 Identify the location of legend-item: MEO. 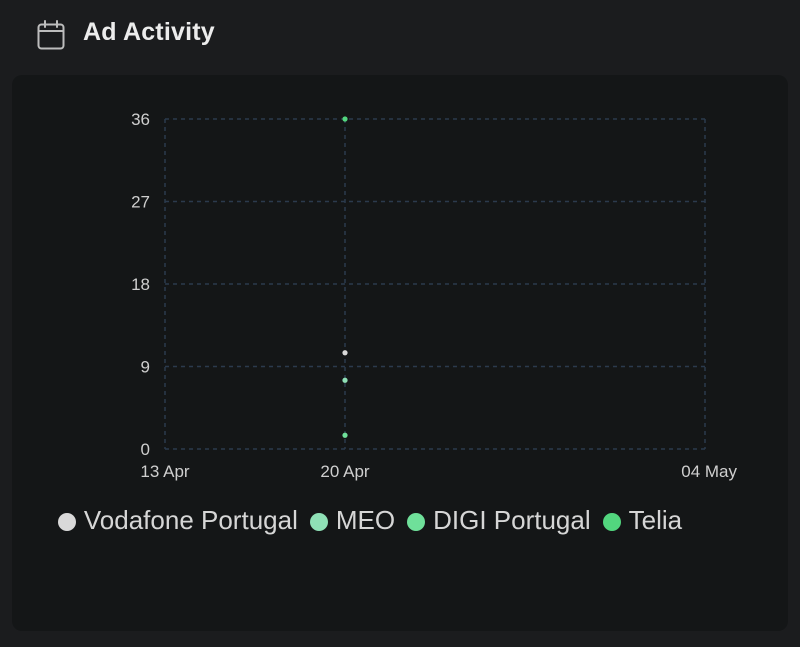
(352, 520).